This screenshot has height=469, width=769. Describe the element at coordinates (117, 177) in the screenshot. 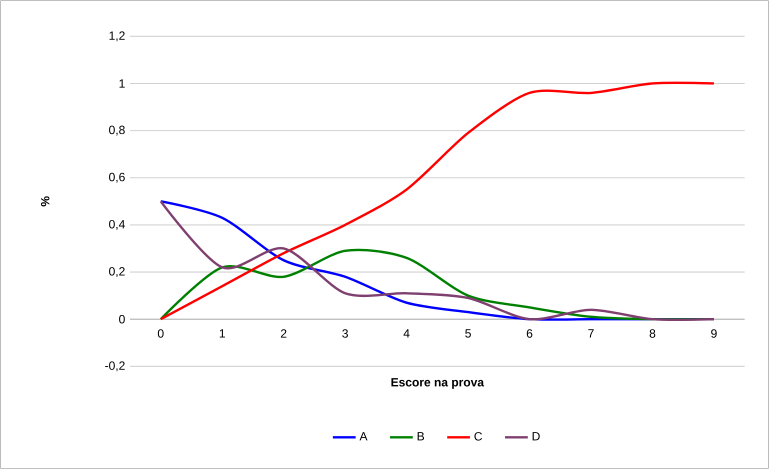

I see `y-tick-label: 0,6` at that location.